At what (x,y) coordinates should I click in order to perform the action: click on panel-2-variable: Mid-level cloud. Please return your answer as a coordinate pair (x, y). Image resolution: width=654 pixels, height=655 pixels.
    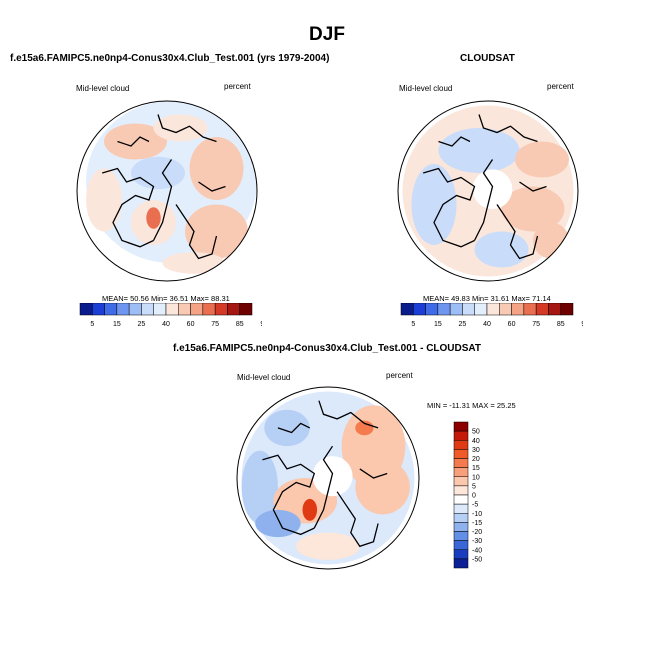
    Looking at the image, I should click on (426, 88).